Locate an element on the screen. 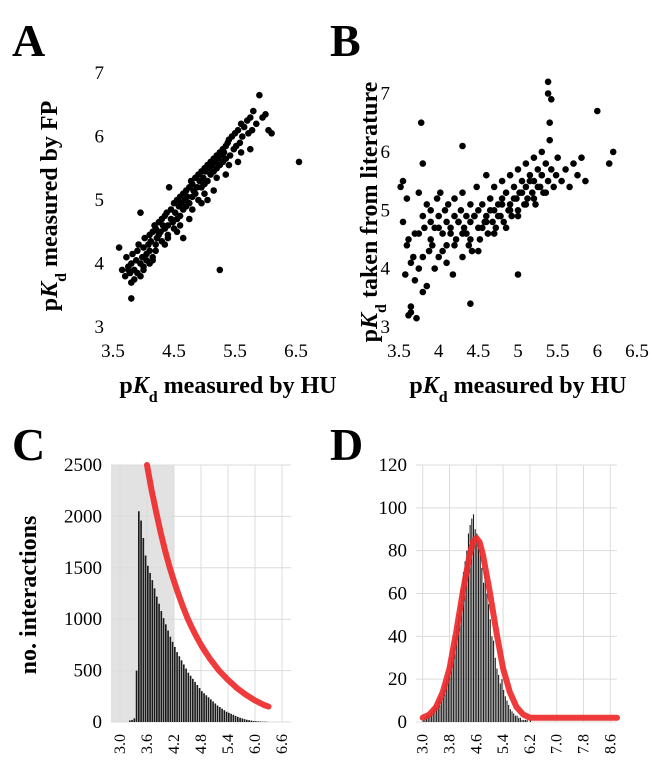  panel-label-a: A is located at coordinates (28, 40).